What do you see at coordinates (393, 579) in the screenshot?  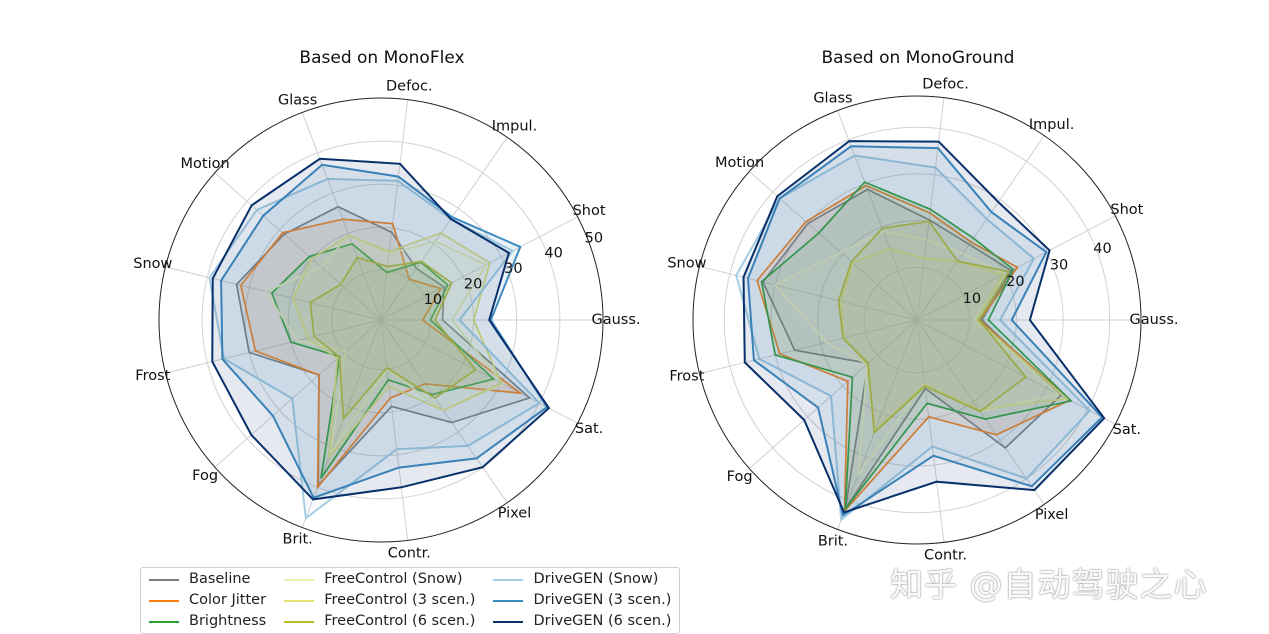 I see `legend-label: FreeControl (Snow)` at bounding box center [393, 579].